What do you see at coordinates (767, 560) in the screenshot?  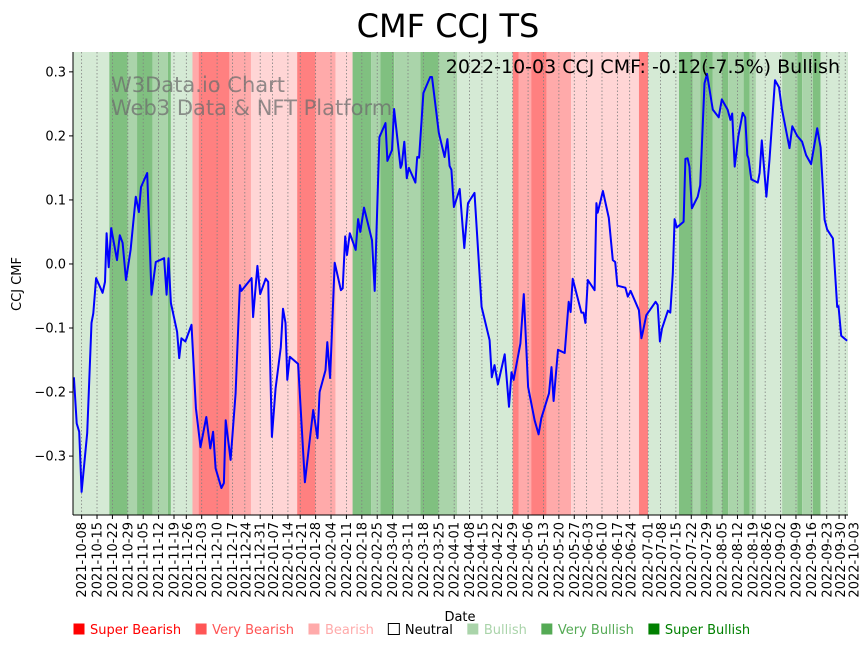 I see `x-tick-label: 2022-08-26` at bounding box center [767, 560].